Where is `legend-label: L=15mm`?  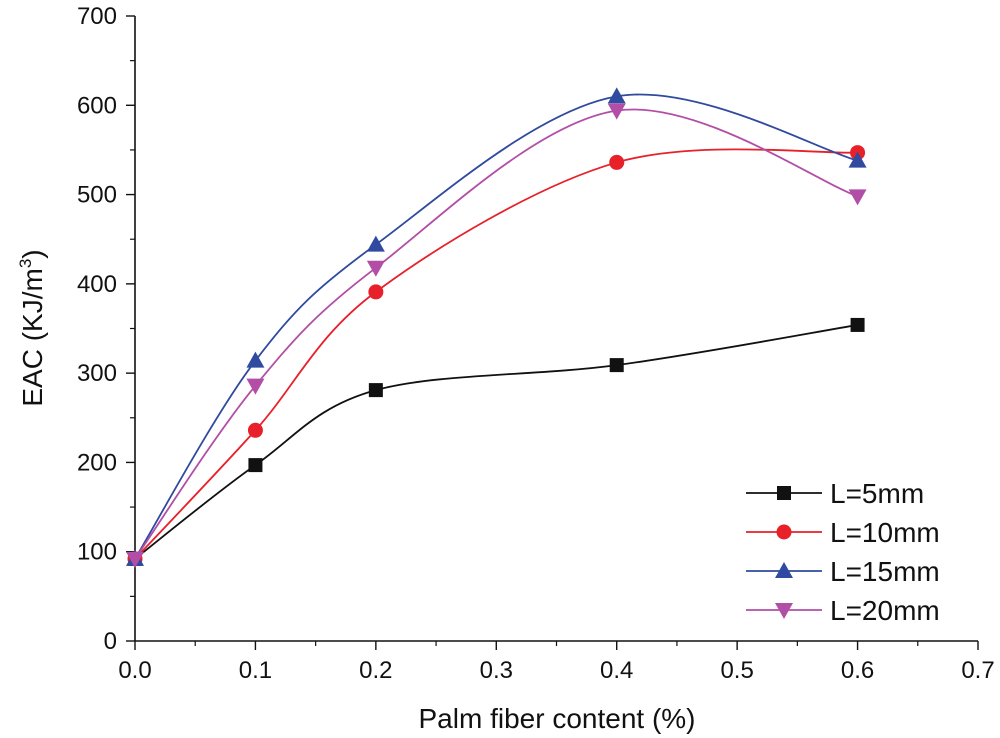
legend-label: L=15mm is located at coordinates (885, 571).